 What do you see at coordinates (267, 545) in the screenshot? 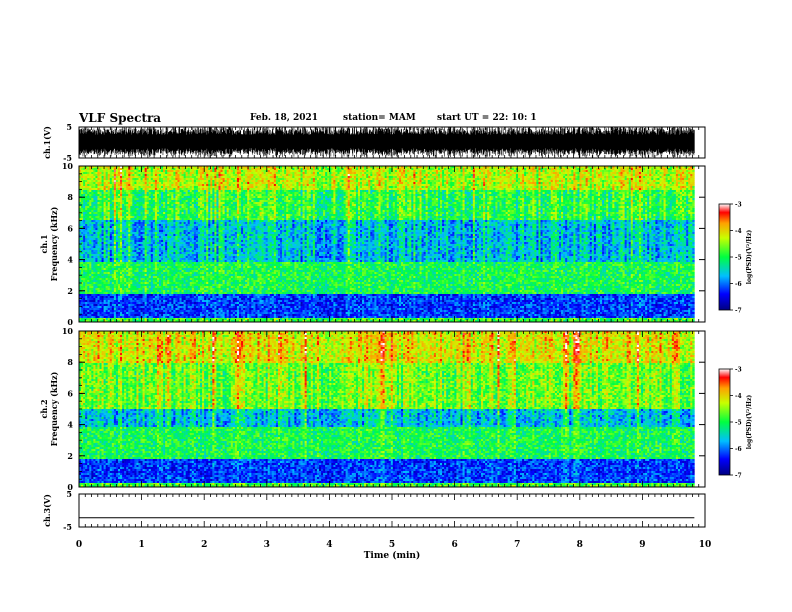
I see `xtick-label: 3` at bounding box center [267, 545].